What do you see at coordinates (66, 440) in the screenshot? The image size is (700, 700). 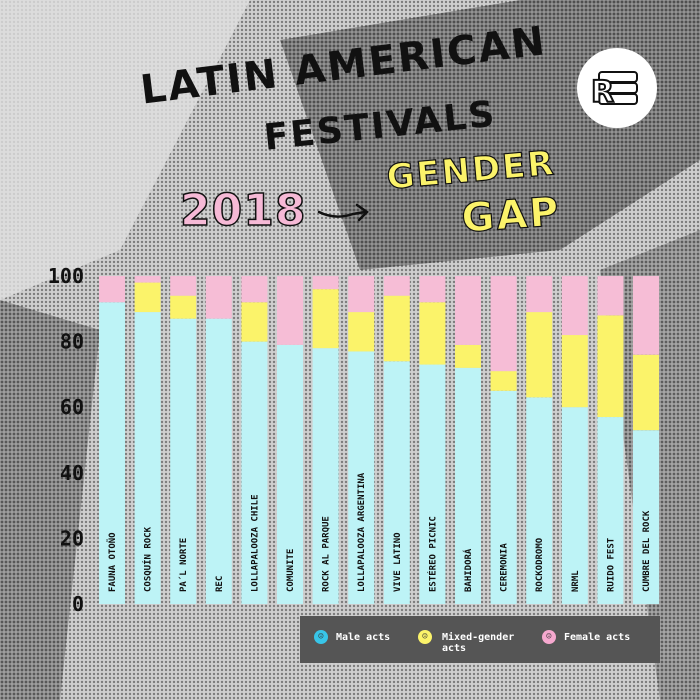 I see `y-axis: 0 20 40 60 80 100` at bounding box center [66, 440].